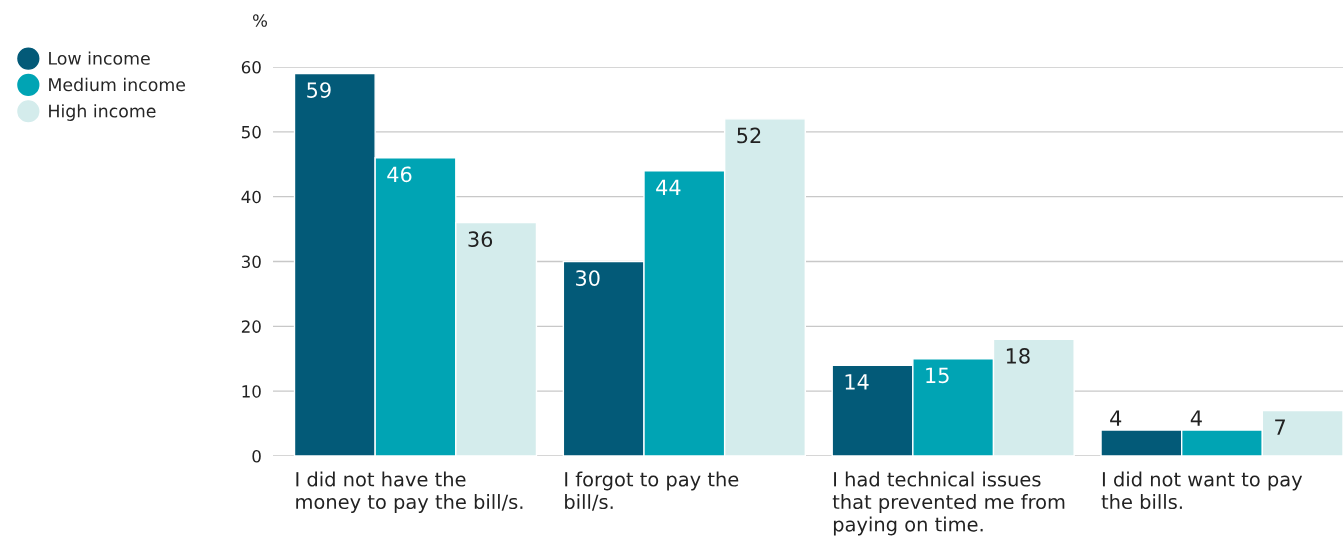 The image size is (1343, 556). I want to click on data-label: 44, so click(668, 187).